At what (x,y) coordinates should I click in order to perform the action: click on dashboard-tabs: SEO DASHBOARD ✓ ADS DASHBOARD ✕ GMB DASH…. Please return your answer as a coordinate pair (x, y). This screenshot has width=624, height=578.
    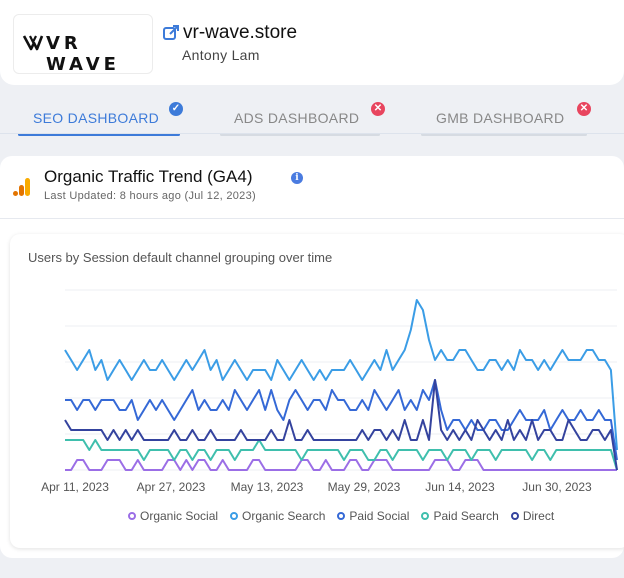
    Looking at the image, I should click on (312, 116).